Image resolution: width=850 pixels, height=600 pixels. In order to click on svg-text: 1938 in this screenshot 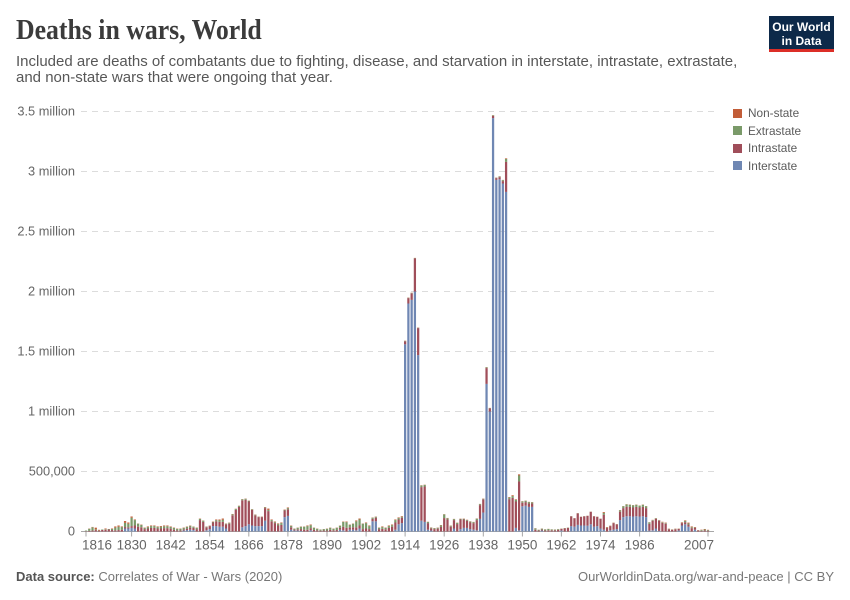, I will do `click(483, 545)`.